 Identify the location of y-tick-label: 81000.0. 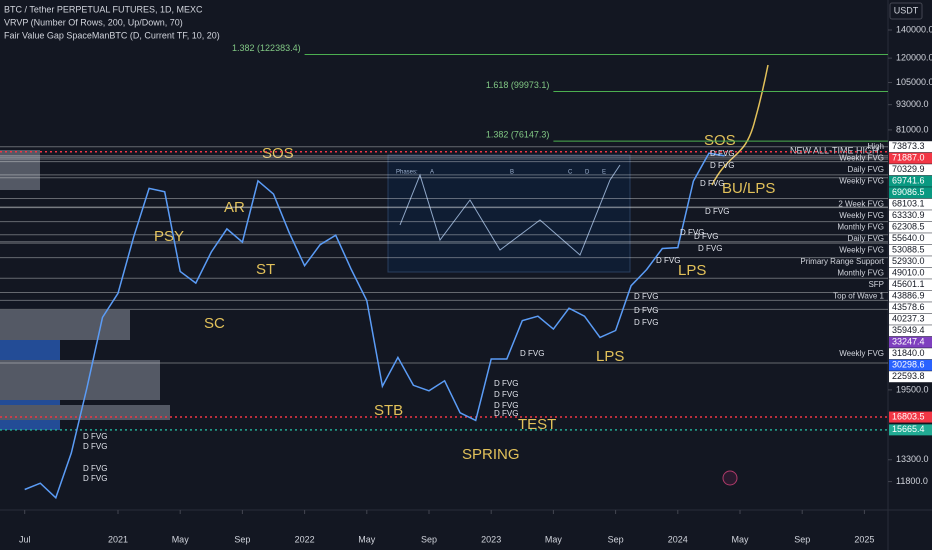
(912, 129).